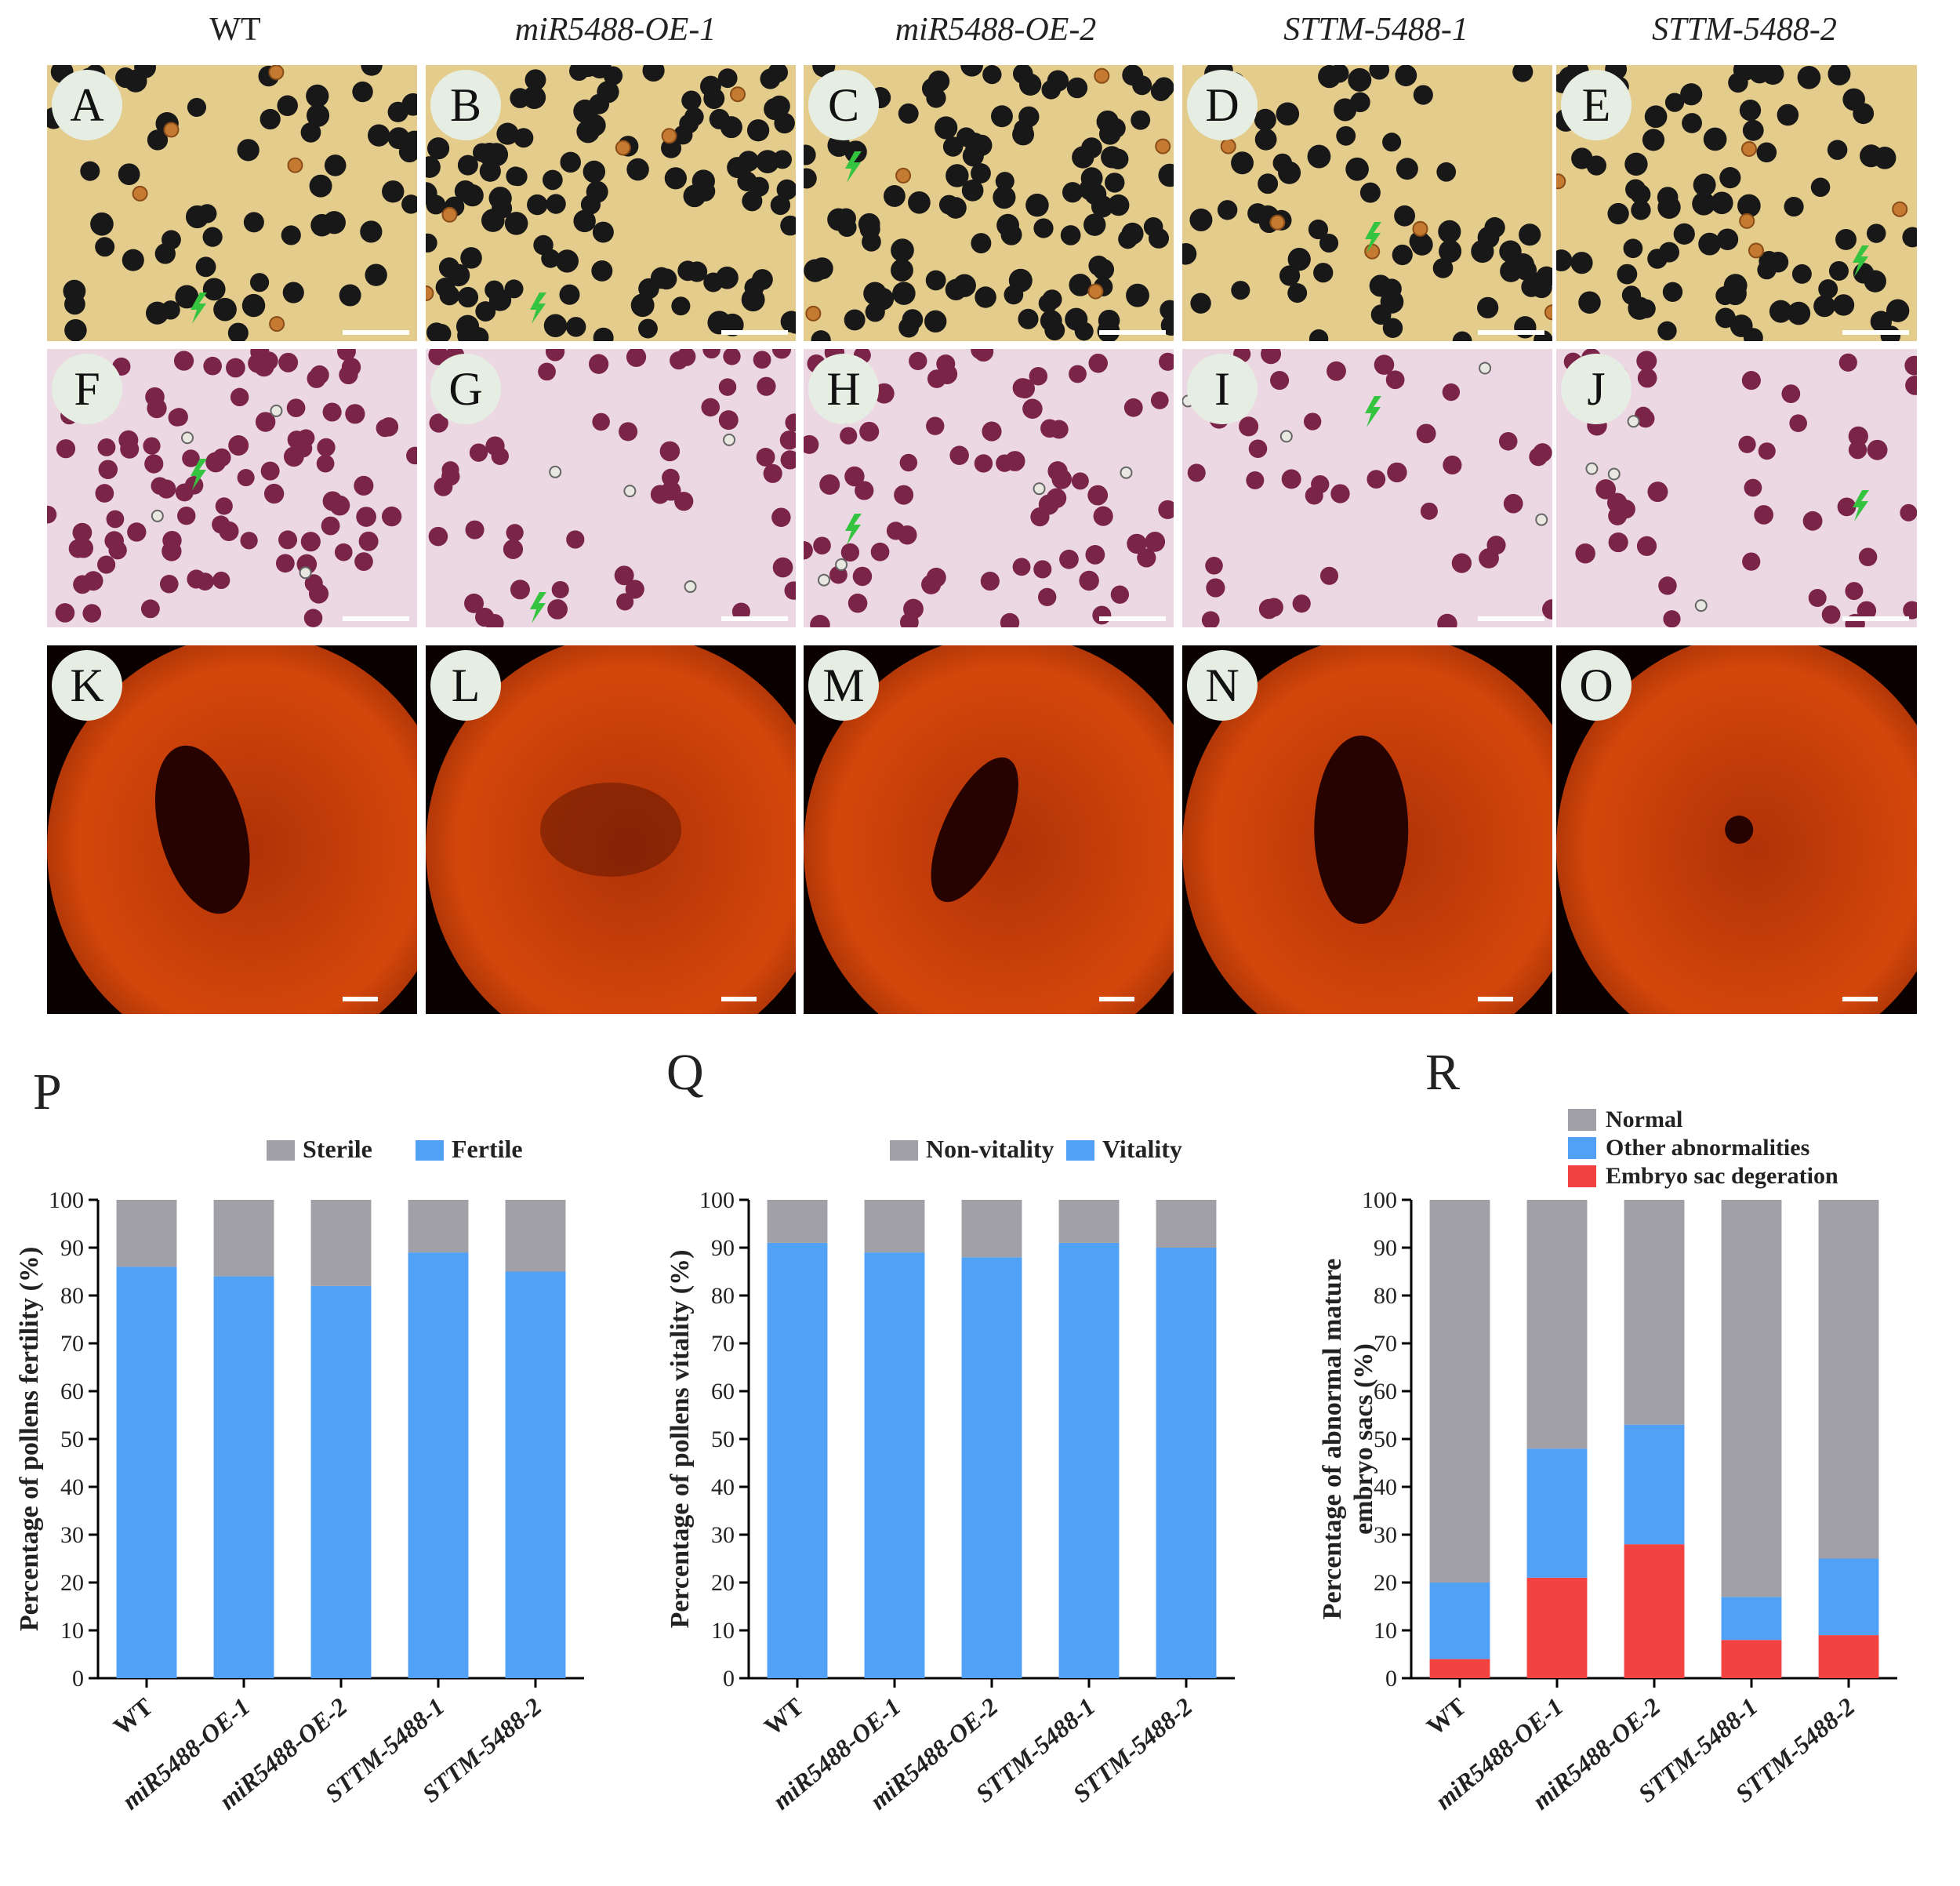 This screenshot has width=1960, height=1886. I want to click on legend-label: Vitality, so click(1142, 1149).